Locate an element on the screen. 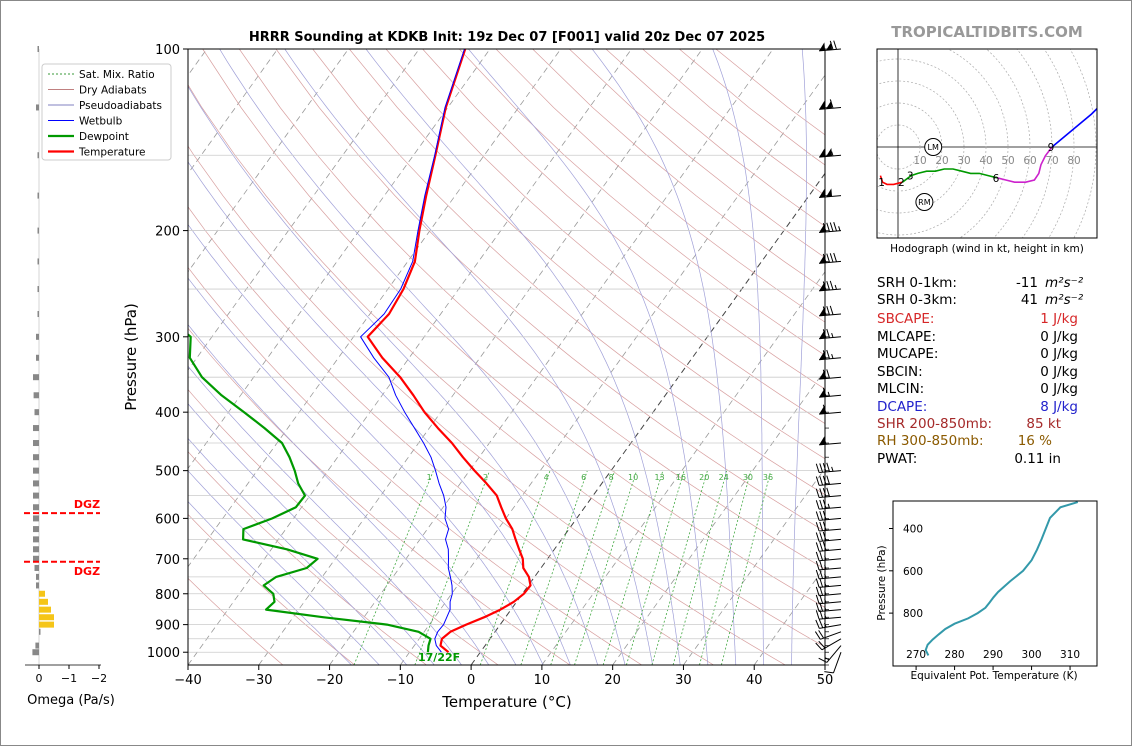 This screenshot has height=751, width=1134. y-tick-label: 300 is located at coordinates (167, 338).